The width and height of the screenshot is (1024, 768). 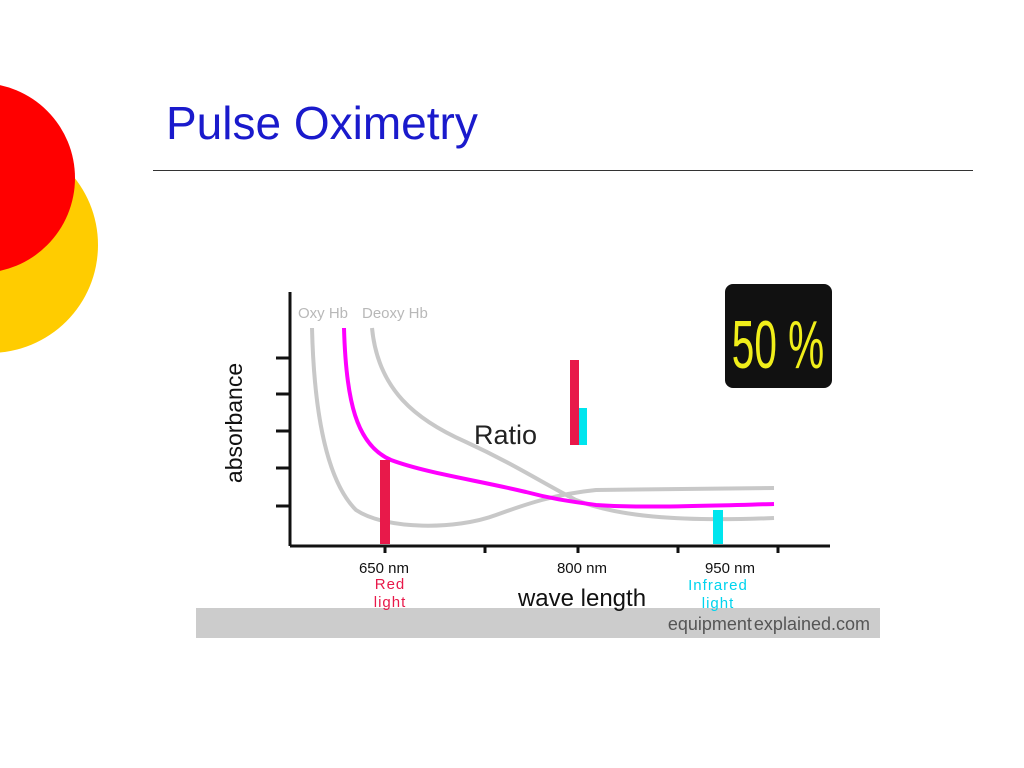 I want to click on title-divider, so click(x=563, y=170).